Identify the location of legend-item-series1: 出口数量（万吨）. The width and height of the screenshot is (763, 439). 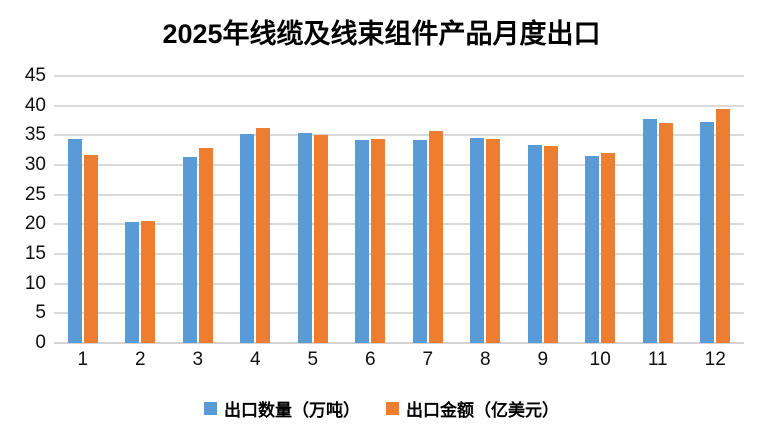
(282, 408).